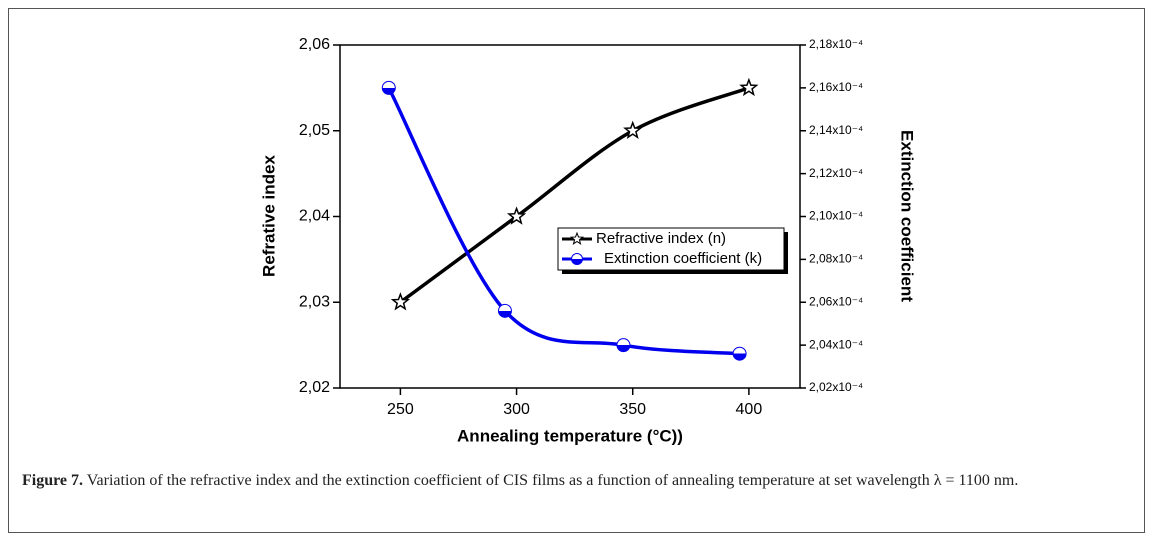 The width and height of the screenshot is (1155, 542). What do you see at coordinates (268, 216) in the screenshot?
I see `y-axis-title: Refrative index` at bounding box center [268, 216].